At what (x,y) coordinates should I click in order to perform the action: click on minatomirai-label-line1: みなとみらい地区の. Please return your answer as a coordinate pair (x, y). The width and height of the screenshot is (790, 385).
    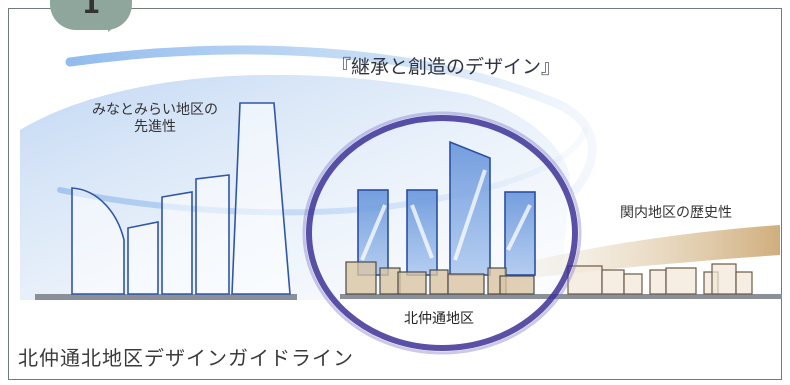
    Looking at the image, I should click on (155, 110).